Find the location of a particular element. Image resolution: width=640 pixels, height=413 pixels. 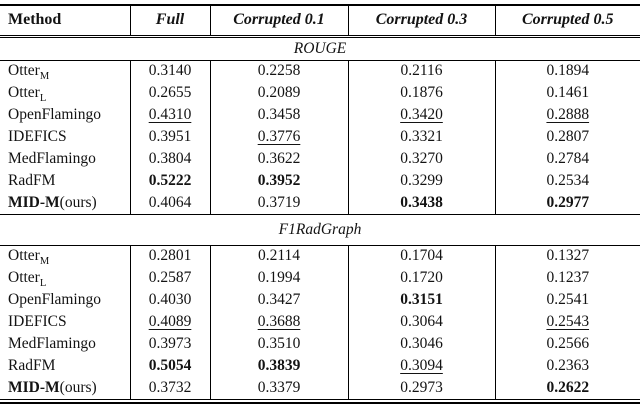

value-text: 0.3299 is located at coordinates (421, 180).